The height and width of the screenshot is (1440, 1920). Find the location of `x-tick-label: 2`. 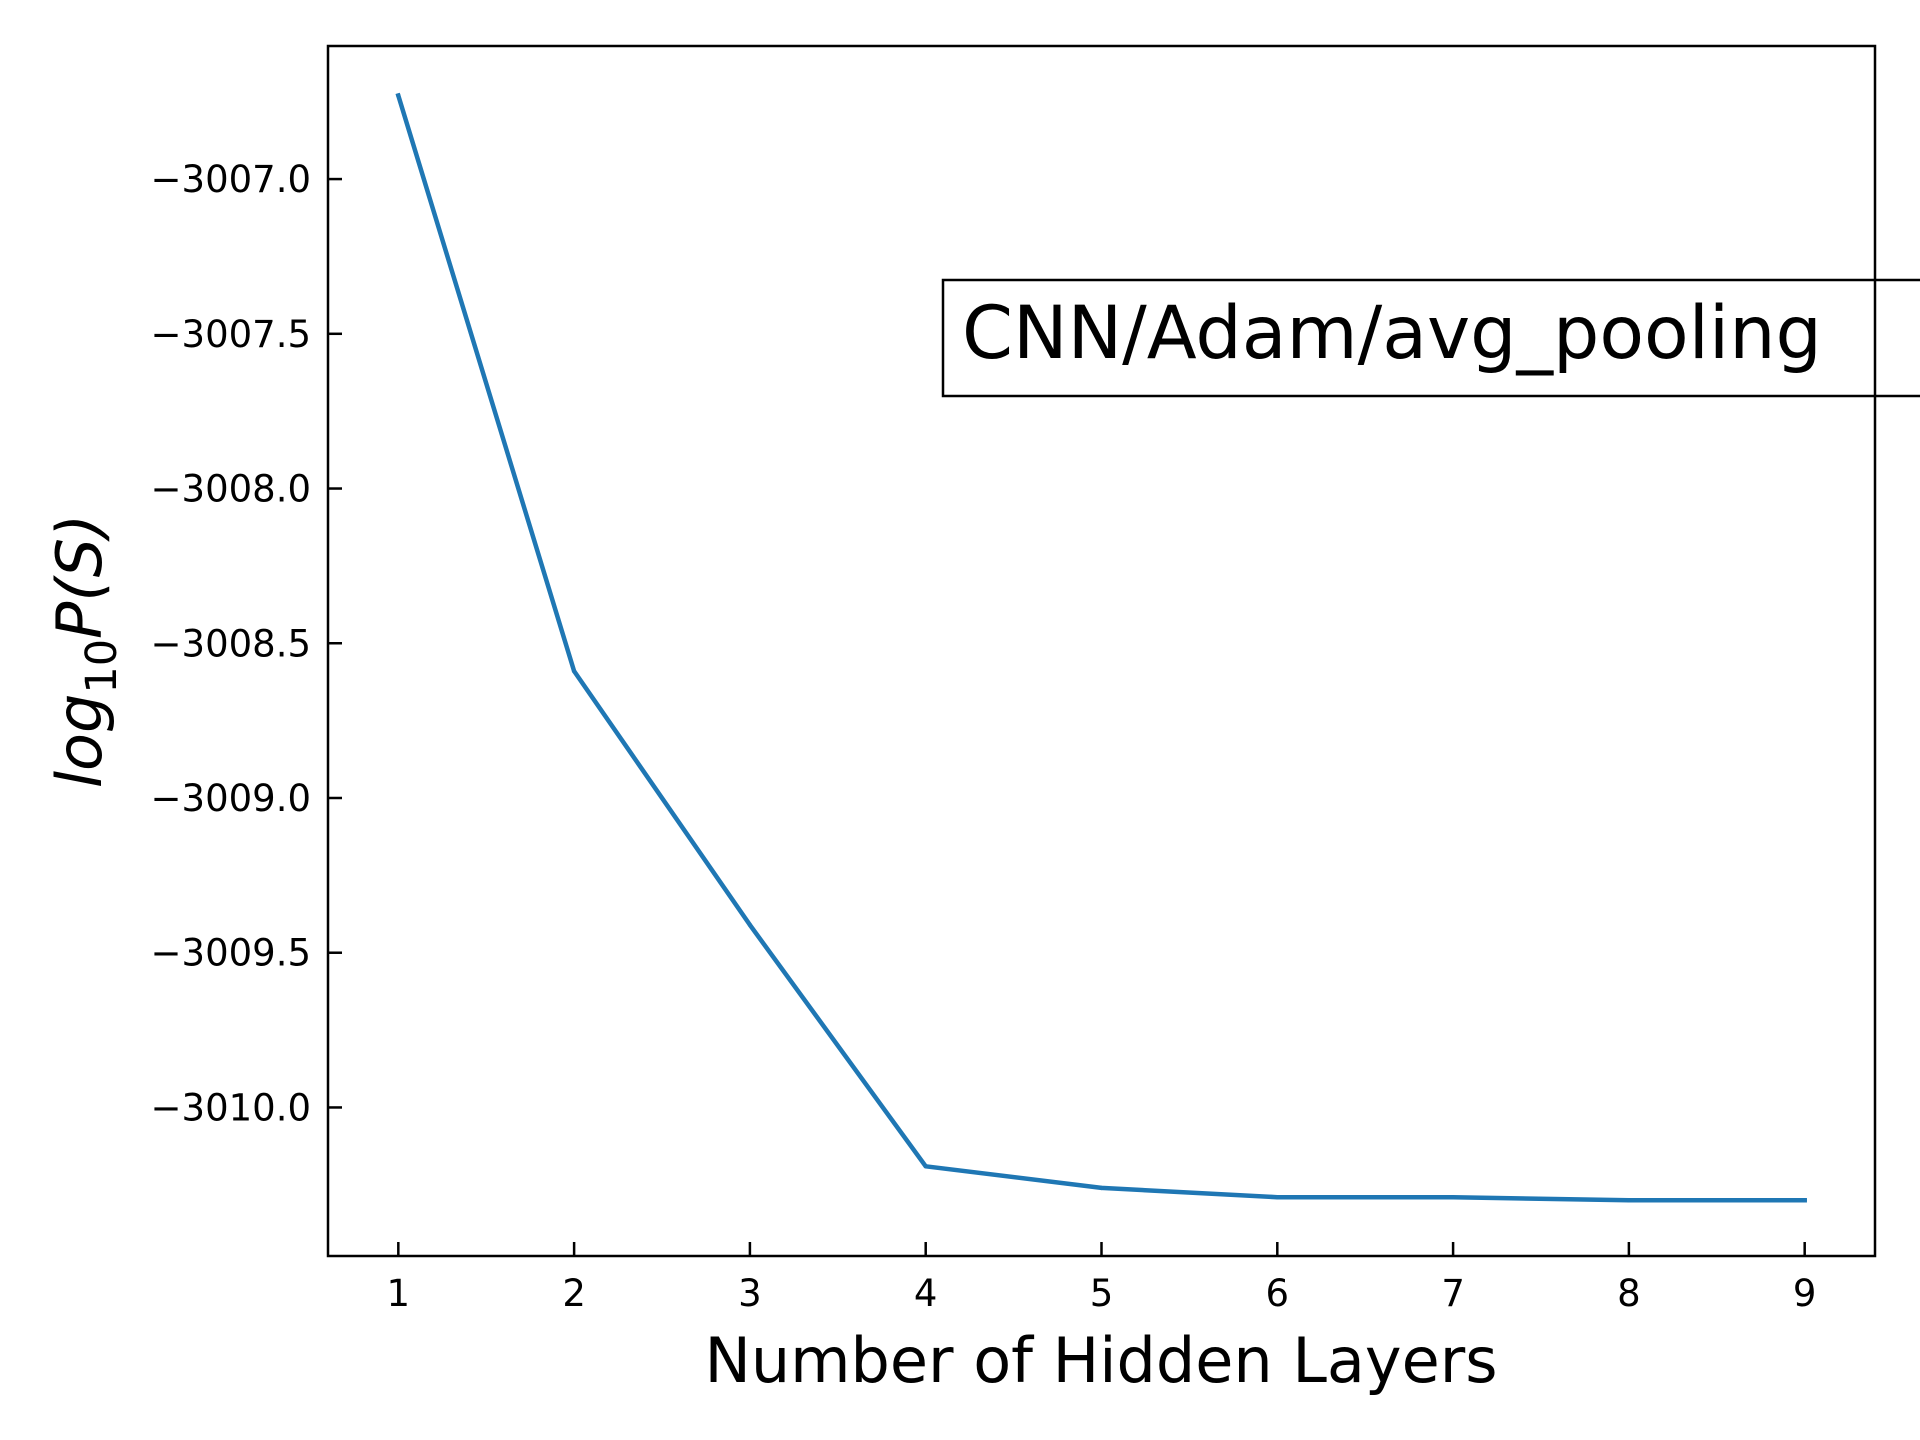

x-tick-label: 2 is located at coordinates (574, 1293).